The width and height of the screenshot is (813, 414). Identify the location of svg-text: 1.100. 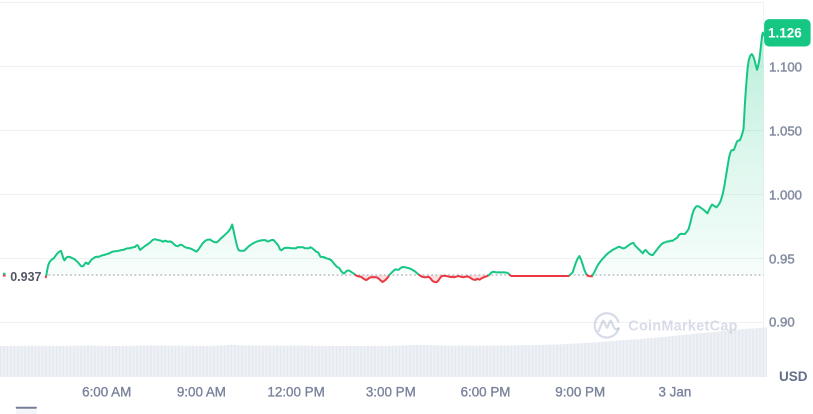
(785, 67).